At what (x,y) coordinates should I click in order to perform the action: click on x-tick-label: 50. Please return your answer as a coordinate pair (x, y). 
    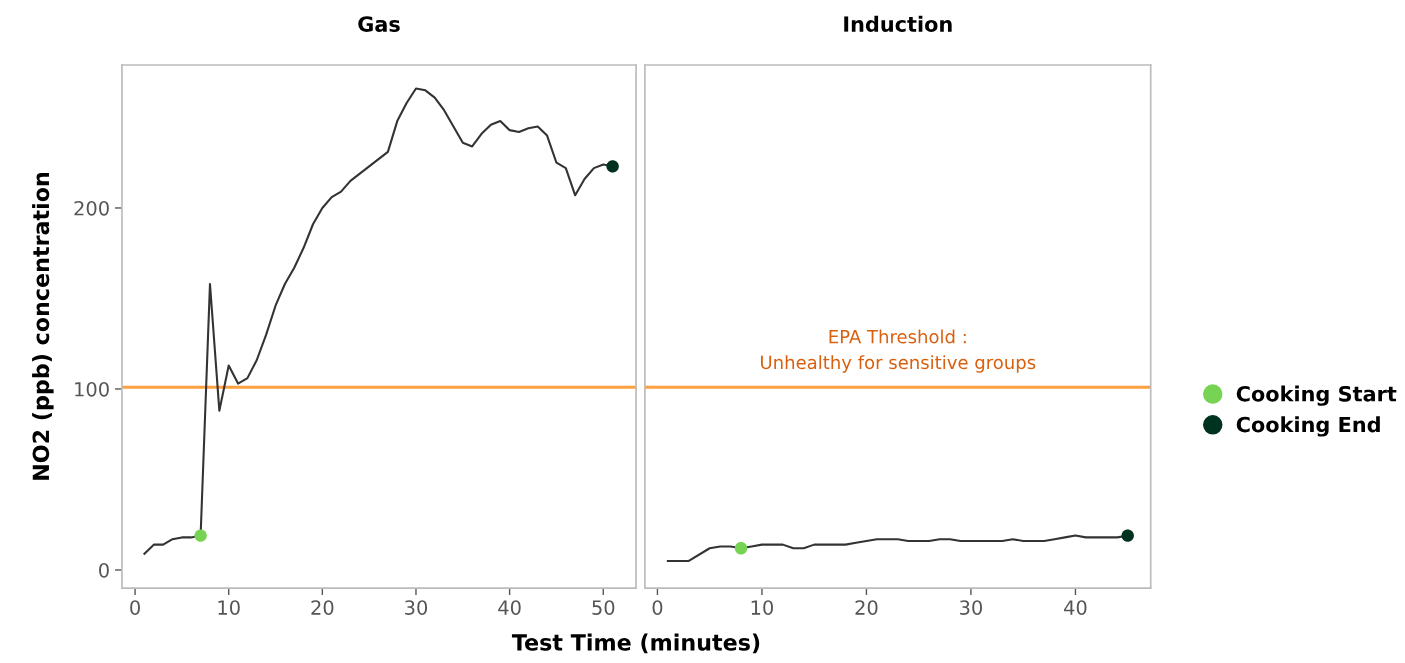
    Looking at the image, I should click on (603, 607).